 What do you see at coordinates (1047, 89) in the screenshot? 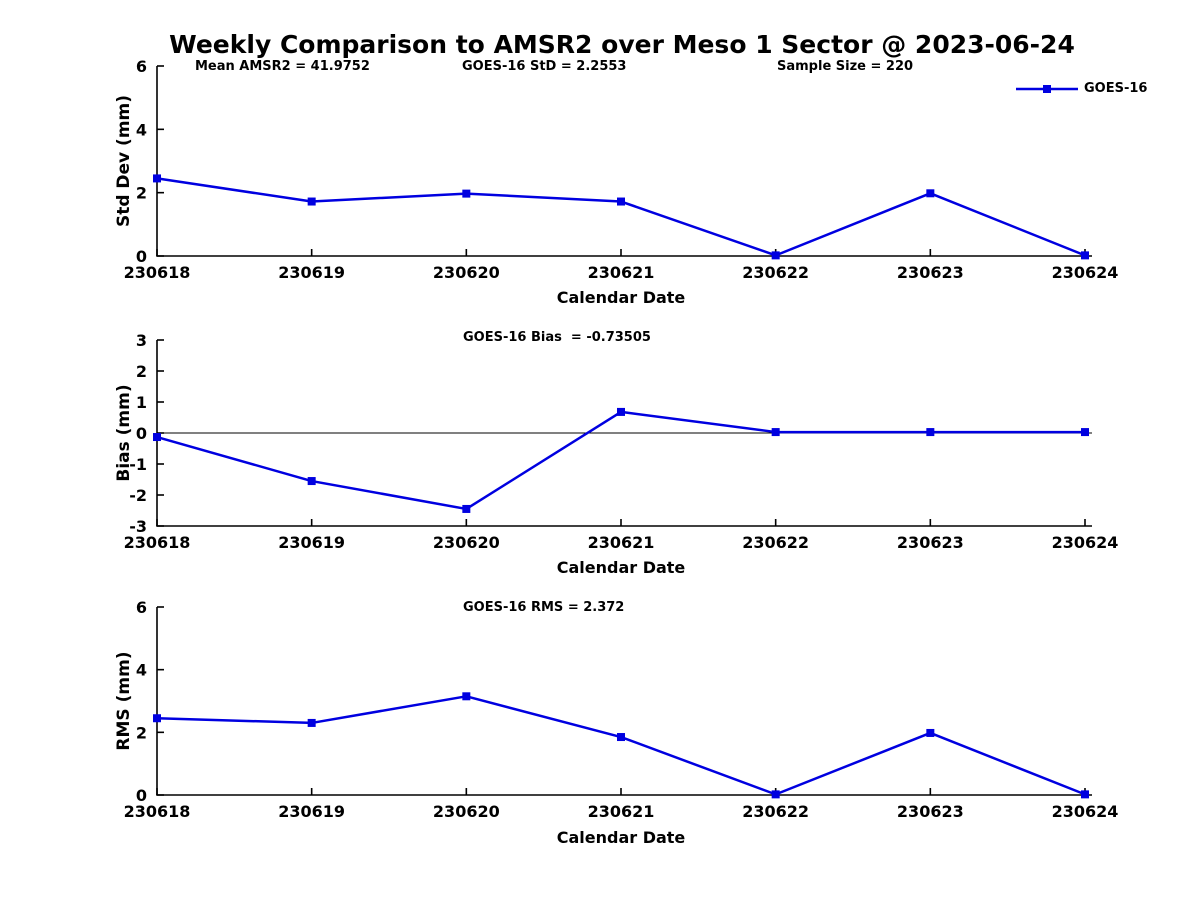
I see `legend-marker-sample` at bounding box center [1047, 89].